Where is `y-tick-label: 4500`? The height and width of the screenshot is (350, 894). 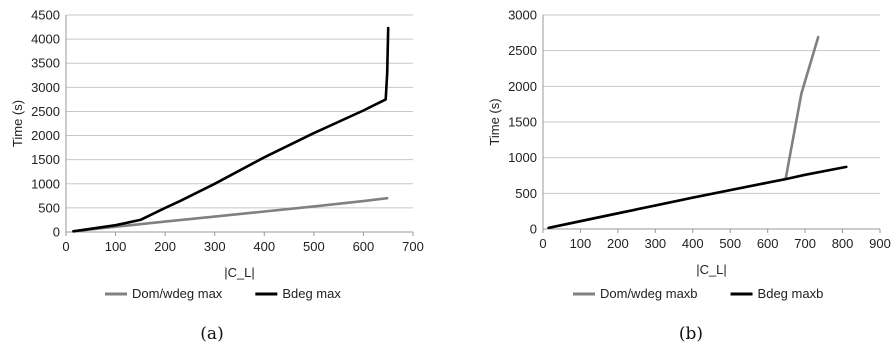
y-tick-label: 4500 is located at coordinates (45, 15).